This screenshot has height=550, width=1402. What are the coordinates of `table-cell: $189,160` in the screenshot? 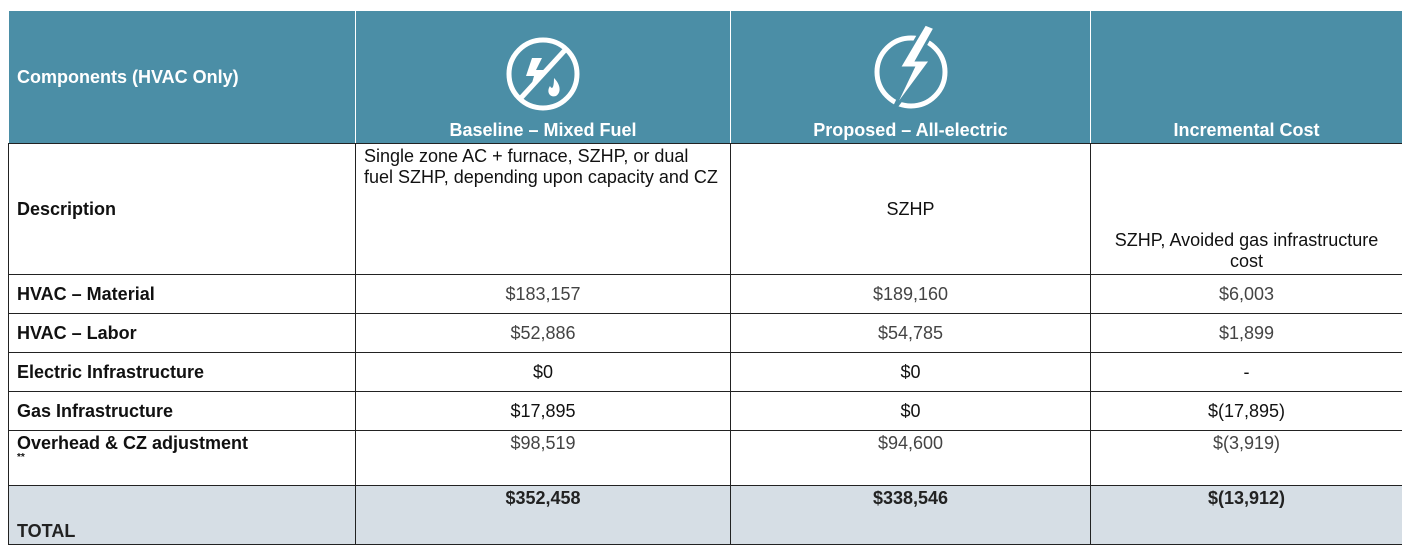 It's located at (910, 294).